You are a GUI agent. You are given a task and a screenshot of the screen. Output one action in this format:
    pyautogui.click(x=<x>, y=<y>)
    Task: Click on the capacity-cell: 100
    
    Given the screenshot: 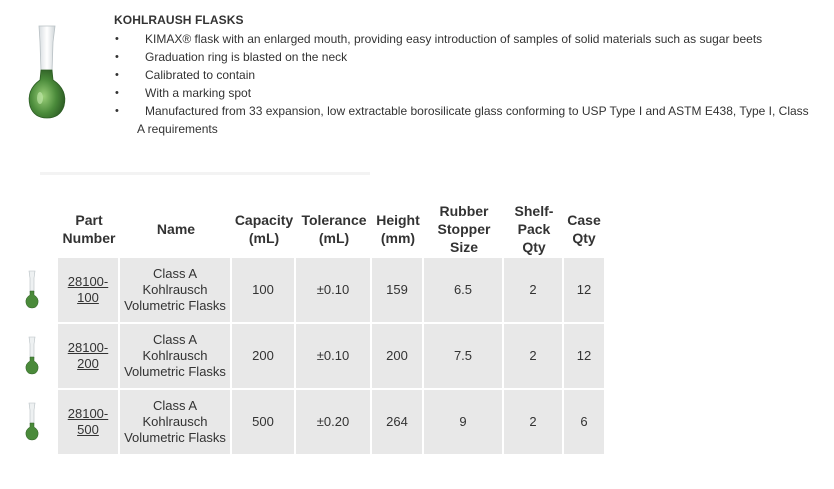 What is the action you would take?
    pyautogui.click(x=264, y=291)
    